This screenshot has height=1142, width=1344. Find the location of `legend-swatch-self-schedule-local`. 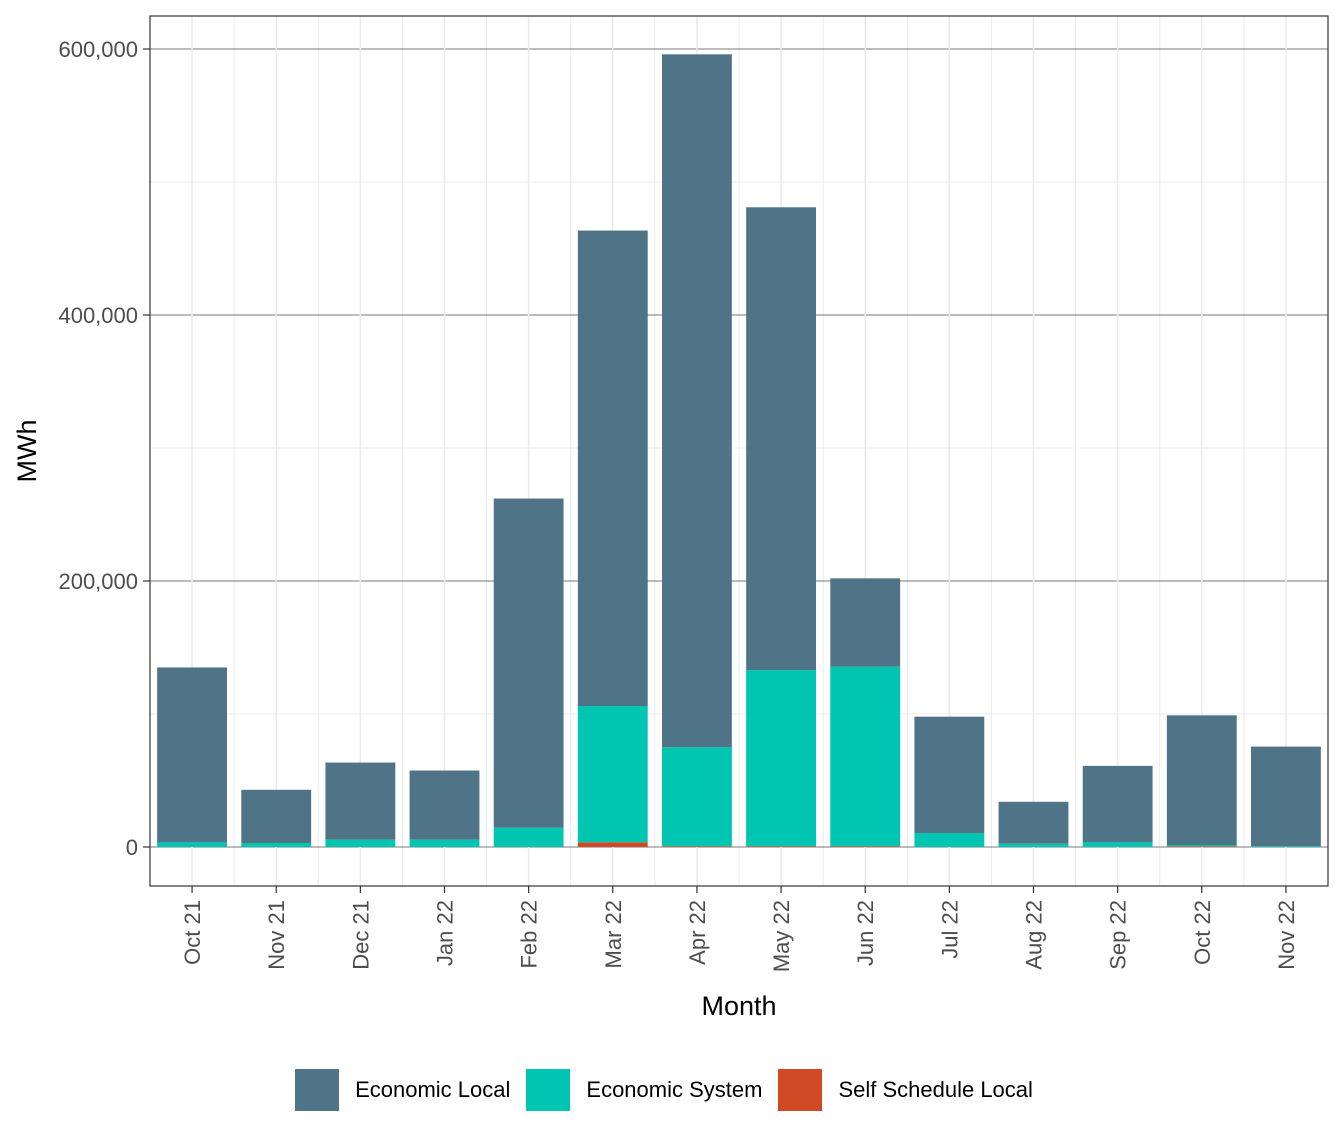

legend-swatch-self-schedule-local is located at coordinates (800, 1090).